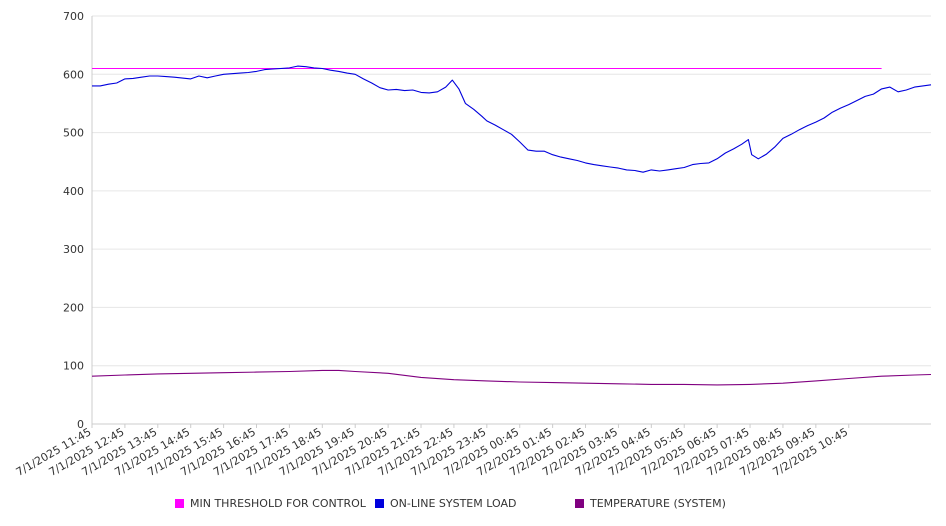  I want to click on y-tick-label: 500, so click(73, 133).